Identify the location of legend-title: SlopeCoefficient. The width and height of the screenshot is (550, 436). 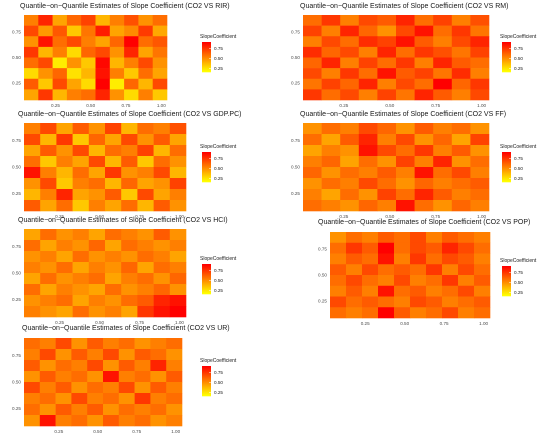
(218, 37).